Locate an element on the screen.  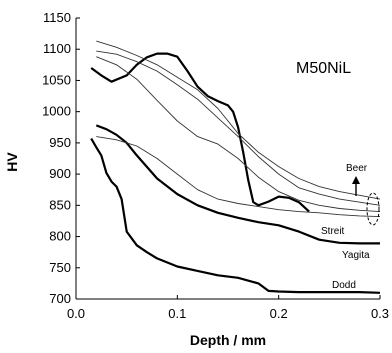
y-tick-label: 1150 is located at coordinates (57, 17).